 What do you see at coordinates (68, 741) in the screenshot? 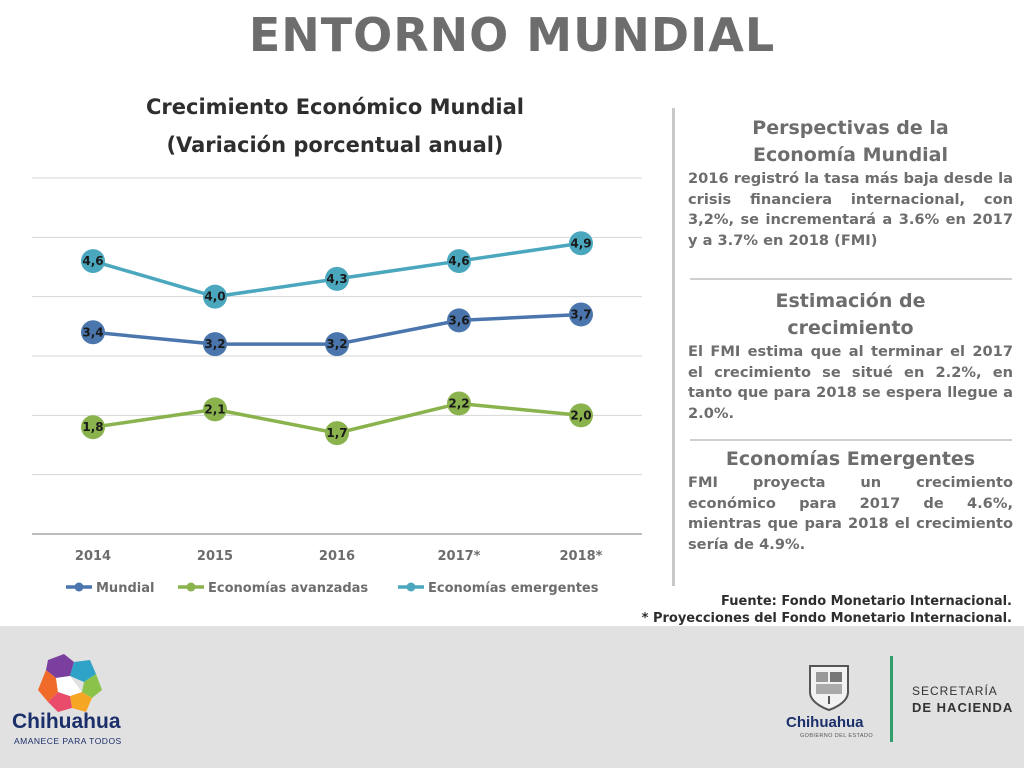
I see `chihuahua-tagline: AMANECE PARA TODOS` at bounding box center [68, 741].